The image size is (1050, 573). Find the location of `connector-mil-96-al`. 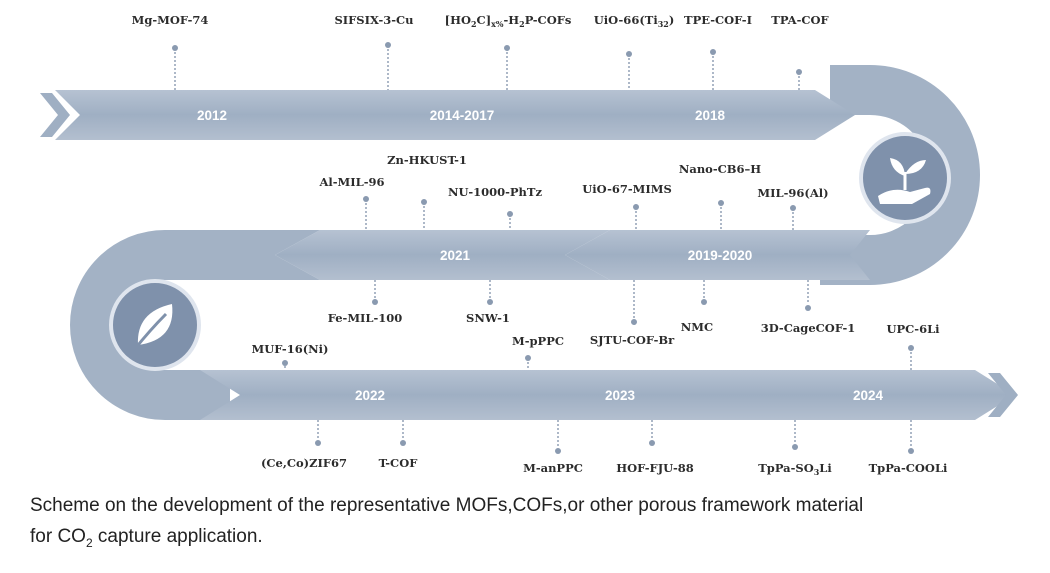

connector-mil-96-al is located at coordinates (793, 217).